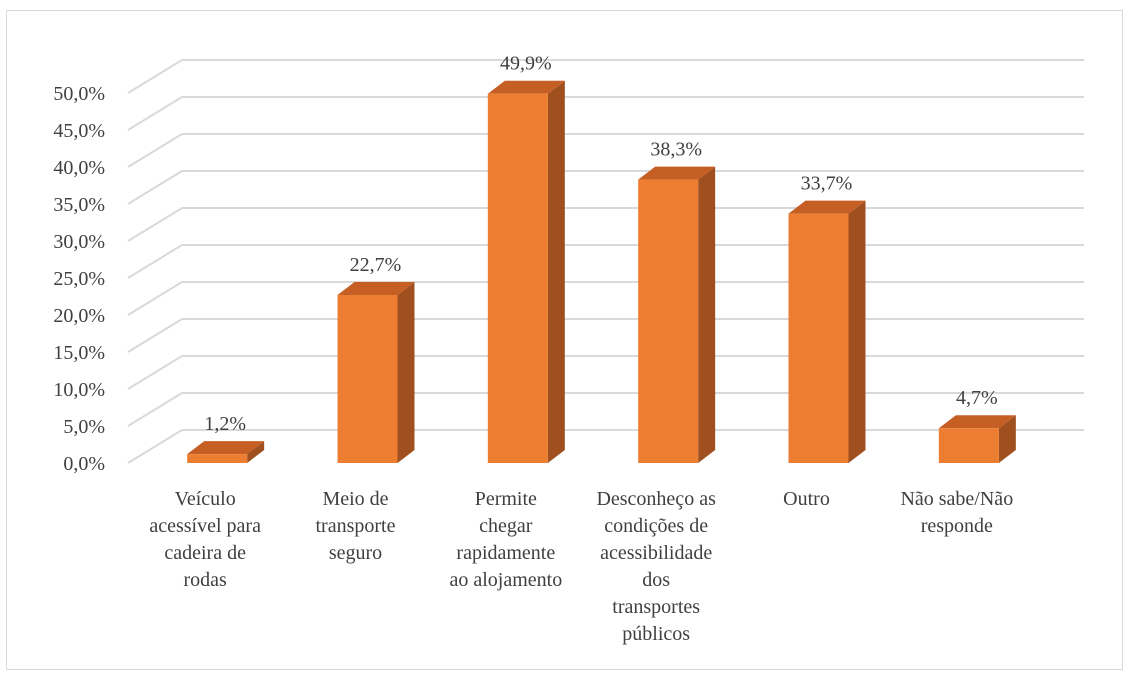 Image resolution: width=1131 pixels, height=675 pixels. Describe the element at coordinates (656, 499) in the screenshot. I see `category-label-line: Desconheço as` at that location.